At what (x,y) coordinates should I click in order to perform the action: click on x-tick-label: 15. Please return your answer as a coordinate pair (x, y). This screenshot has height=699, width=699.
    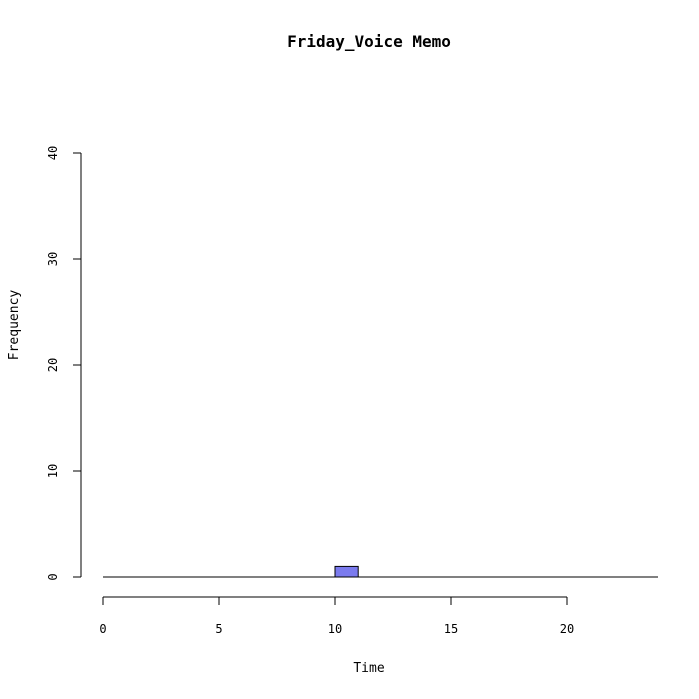
    Looking at the image, I should click on (451, 629).